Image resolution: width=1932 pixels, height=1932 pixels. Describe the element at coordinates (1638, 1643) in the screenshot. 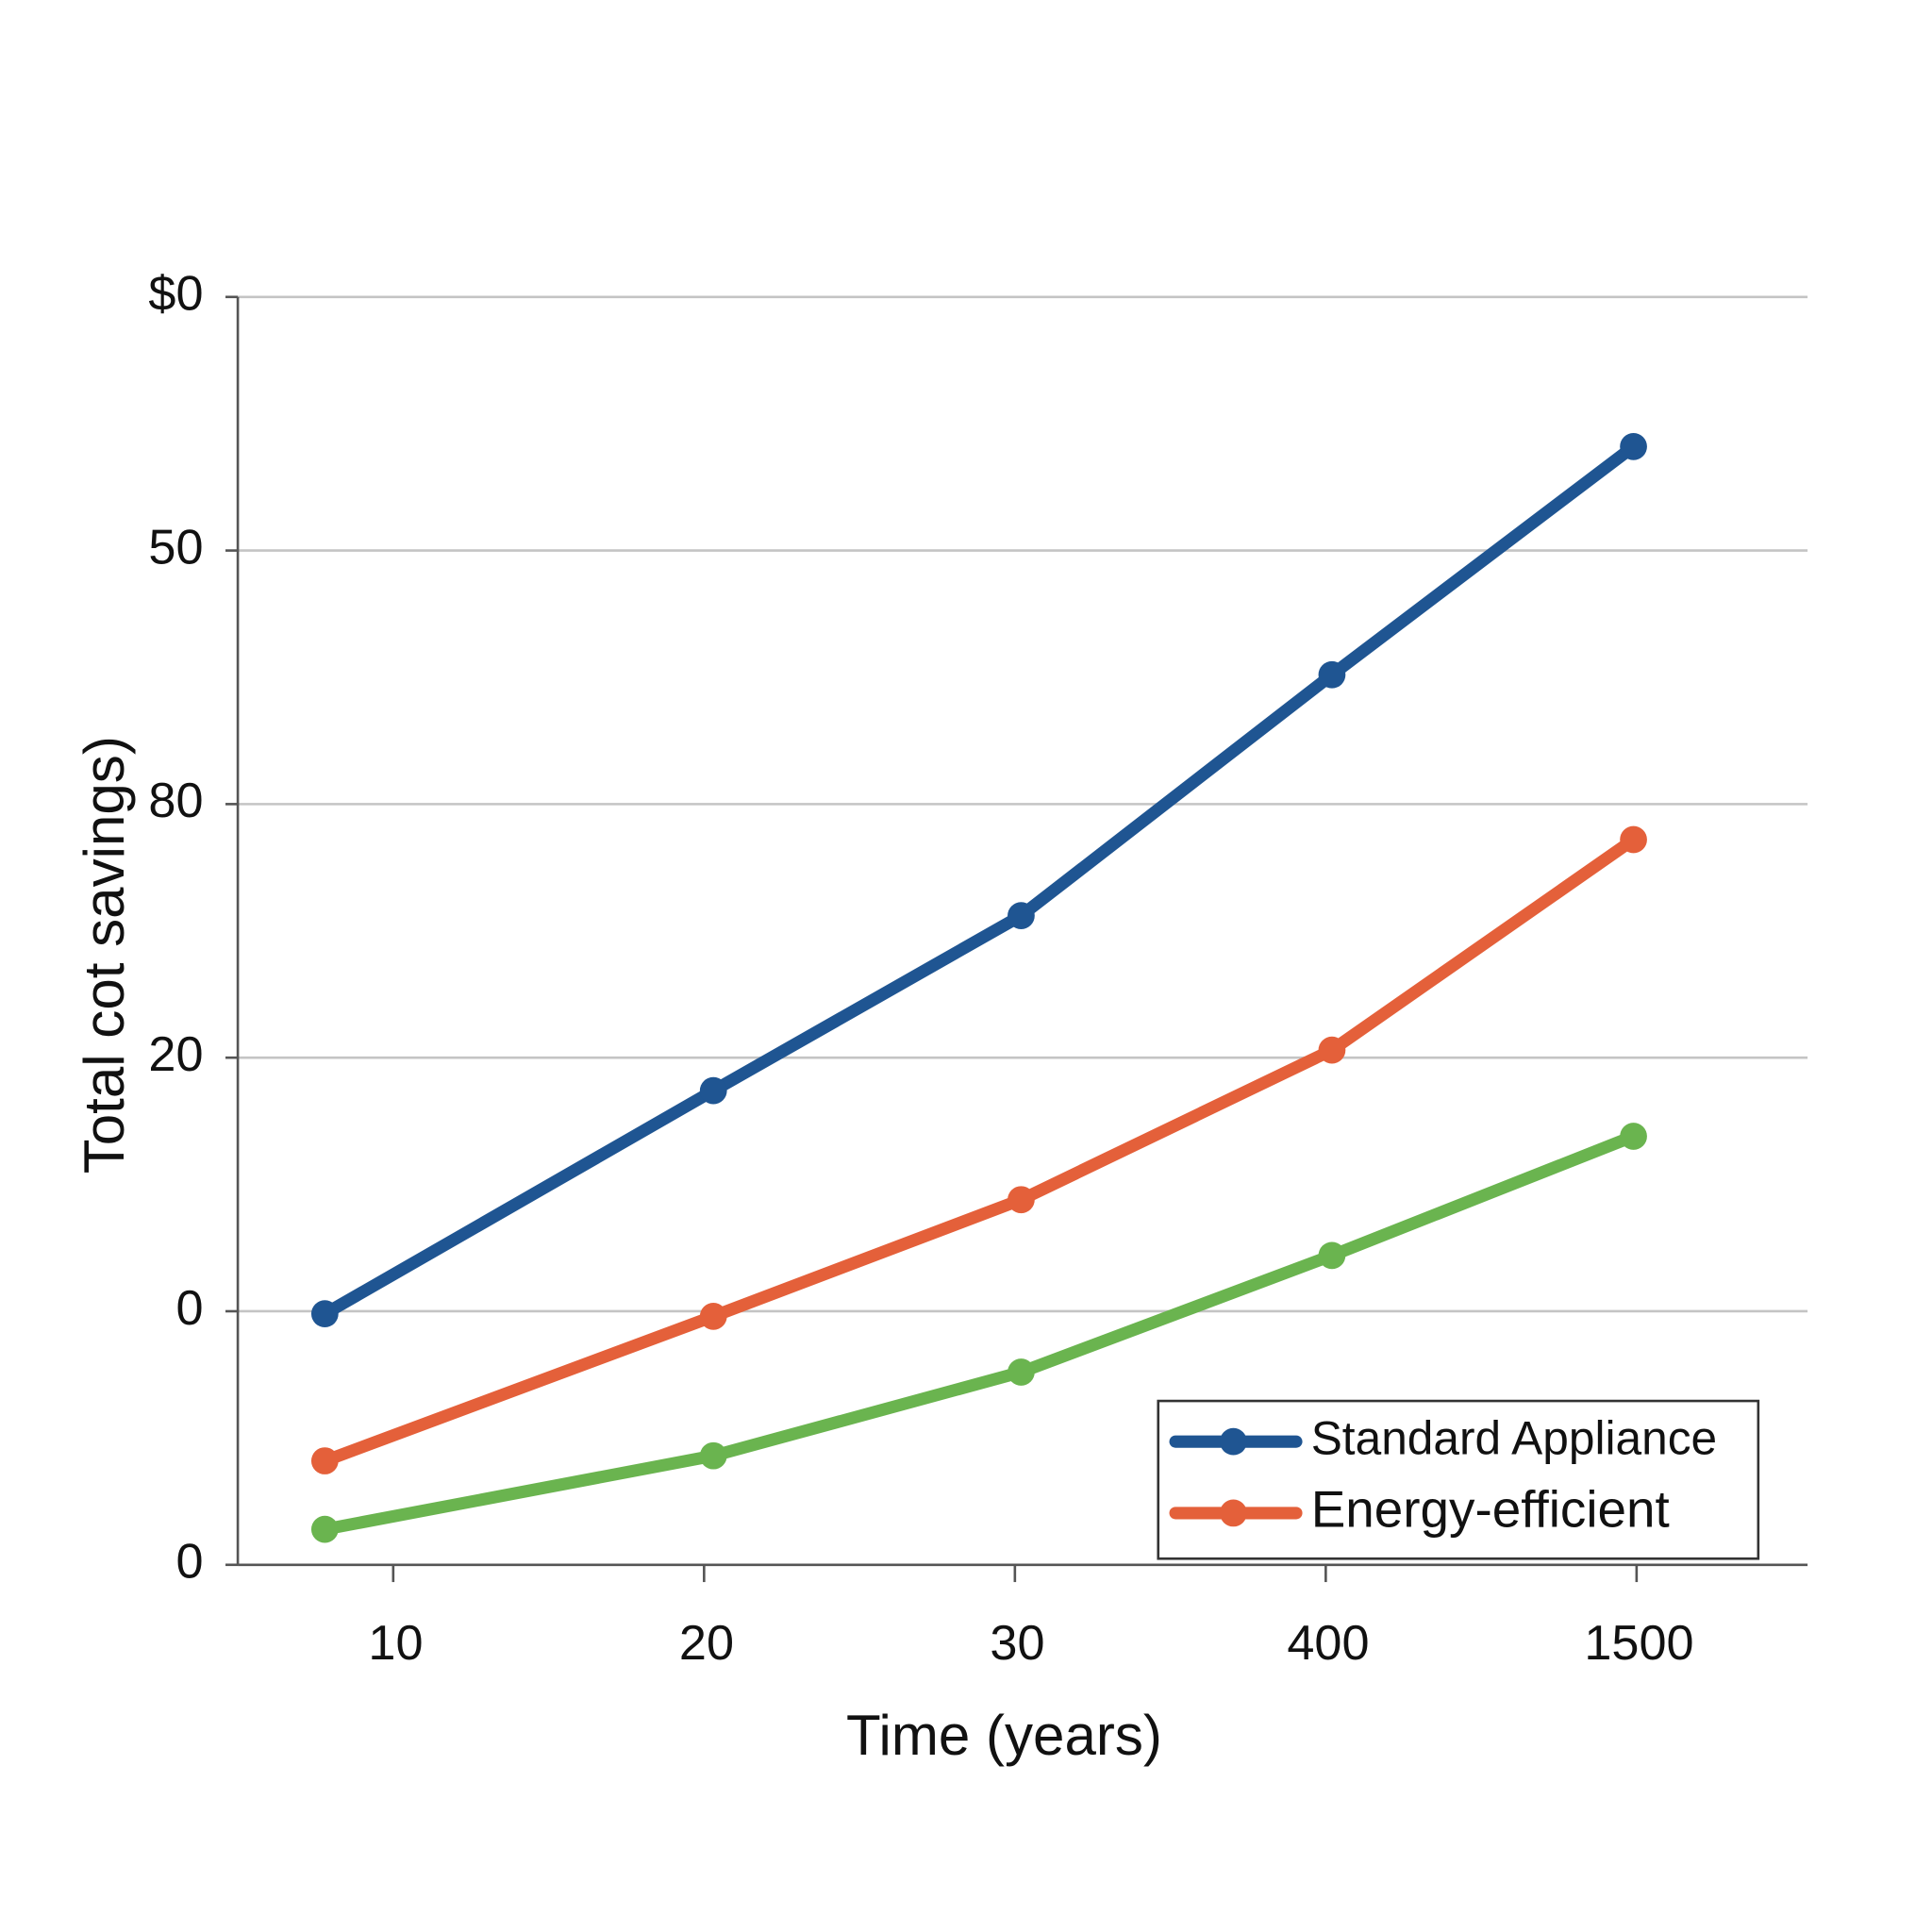

I see `x-tick-label: 1500` at that location.